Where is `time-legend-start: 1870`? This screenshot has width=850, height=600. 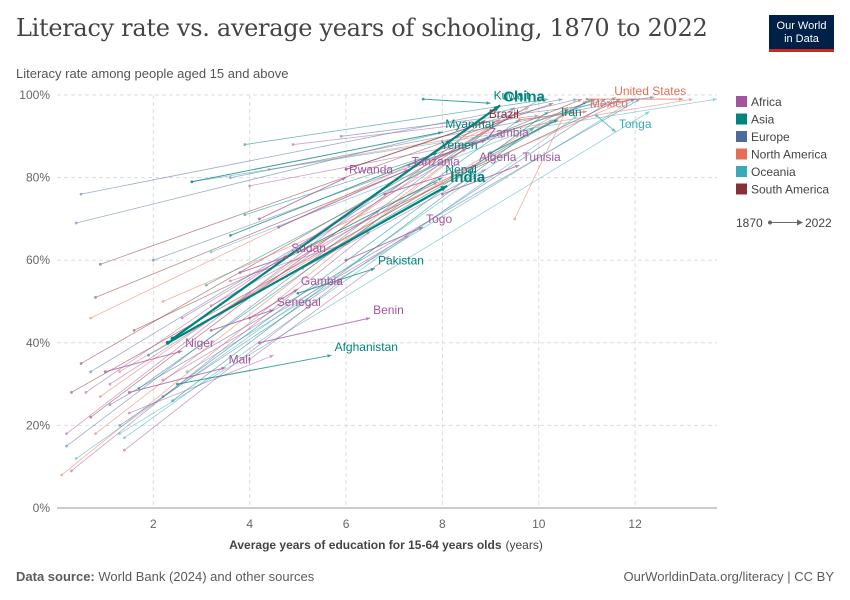 time-legend-start: 1870 is located at coordinates (749, 223).